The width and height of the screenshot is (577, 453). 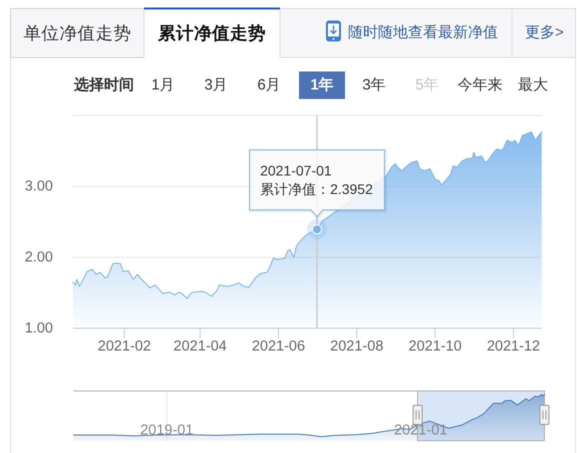 What do you see at coordinates (77, 33) in the screenshot?
I see `text: 单位净值走势` at bounding box center [77, 33].